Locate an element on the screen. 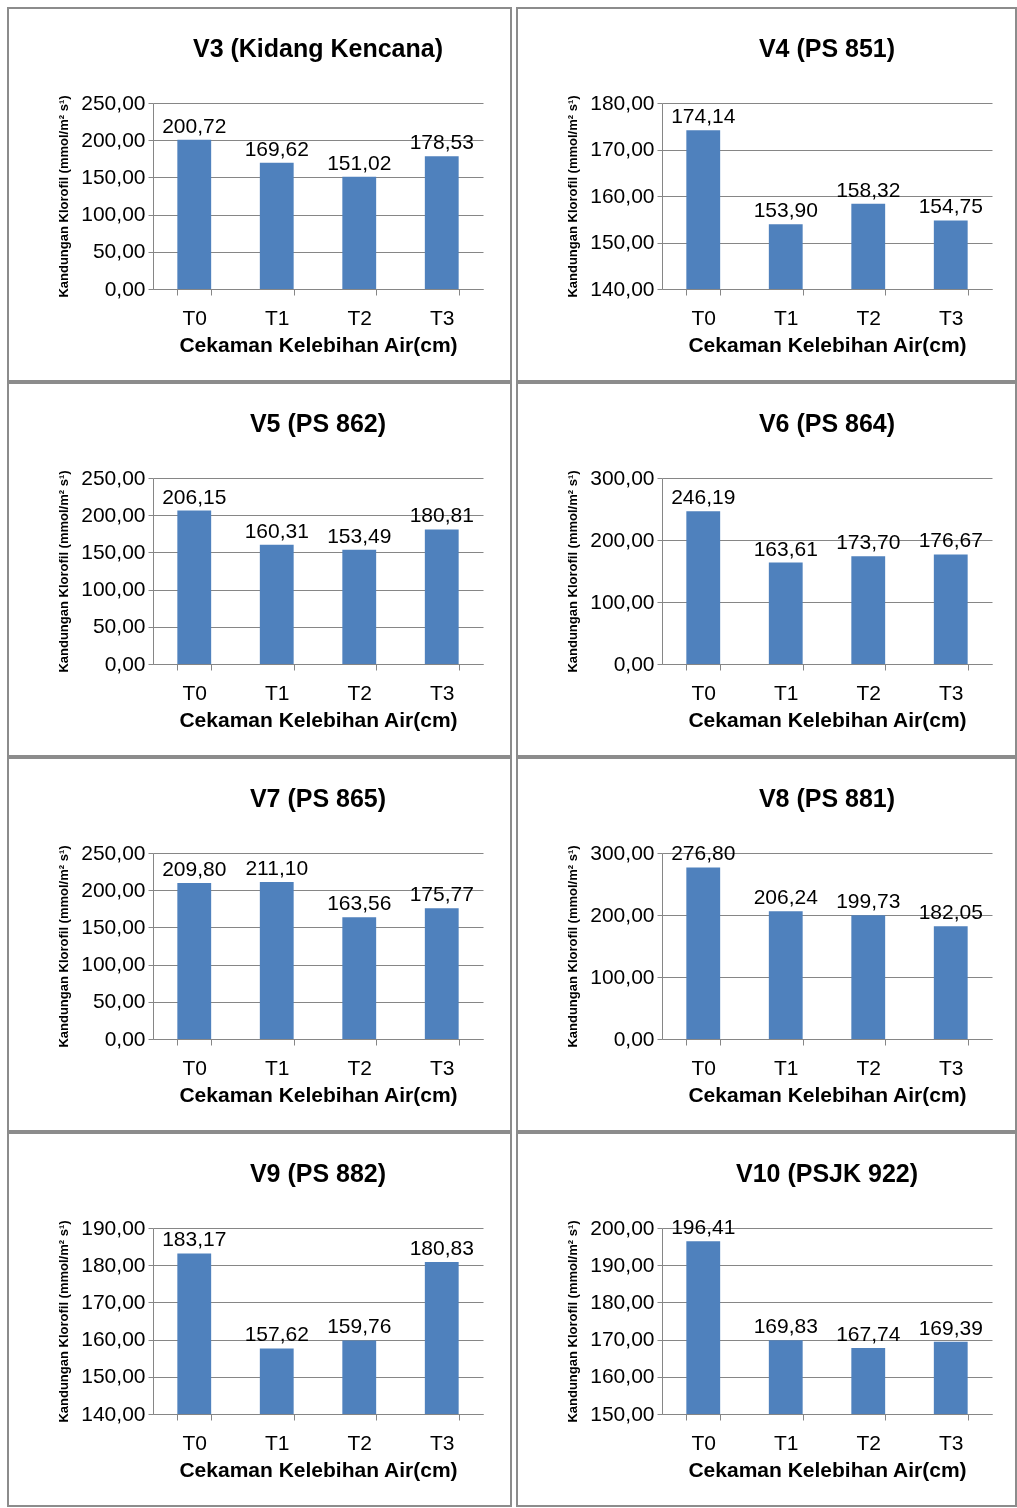 This screenshot has height=1508, width=1017. data-label: 211,10 is located at coordinates (277, 867).